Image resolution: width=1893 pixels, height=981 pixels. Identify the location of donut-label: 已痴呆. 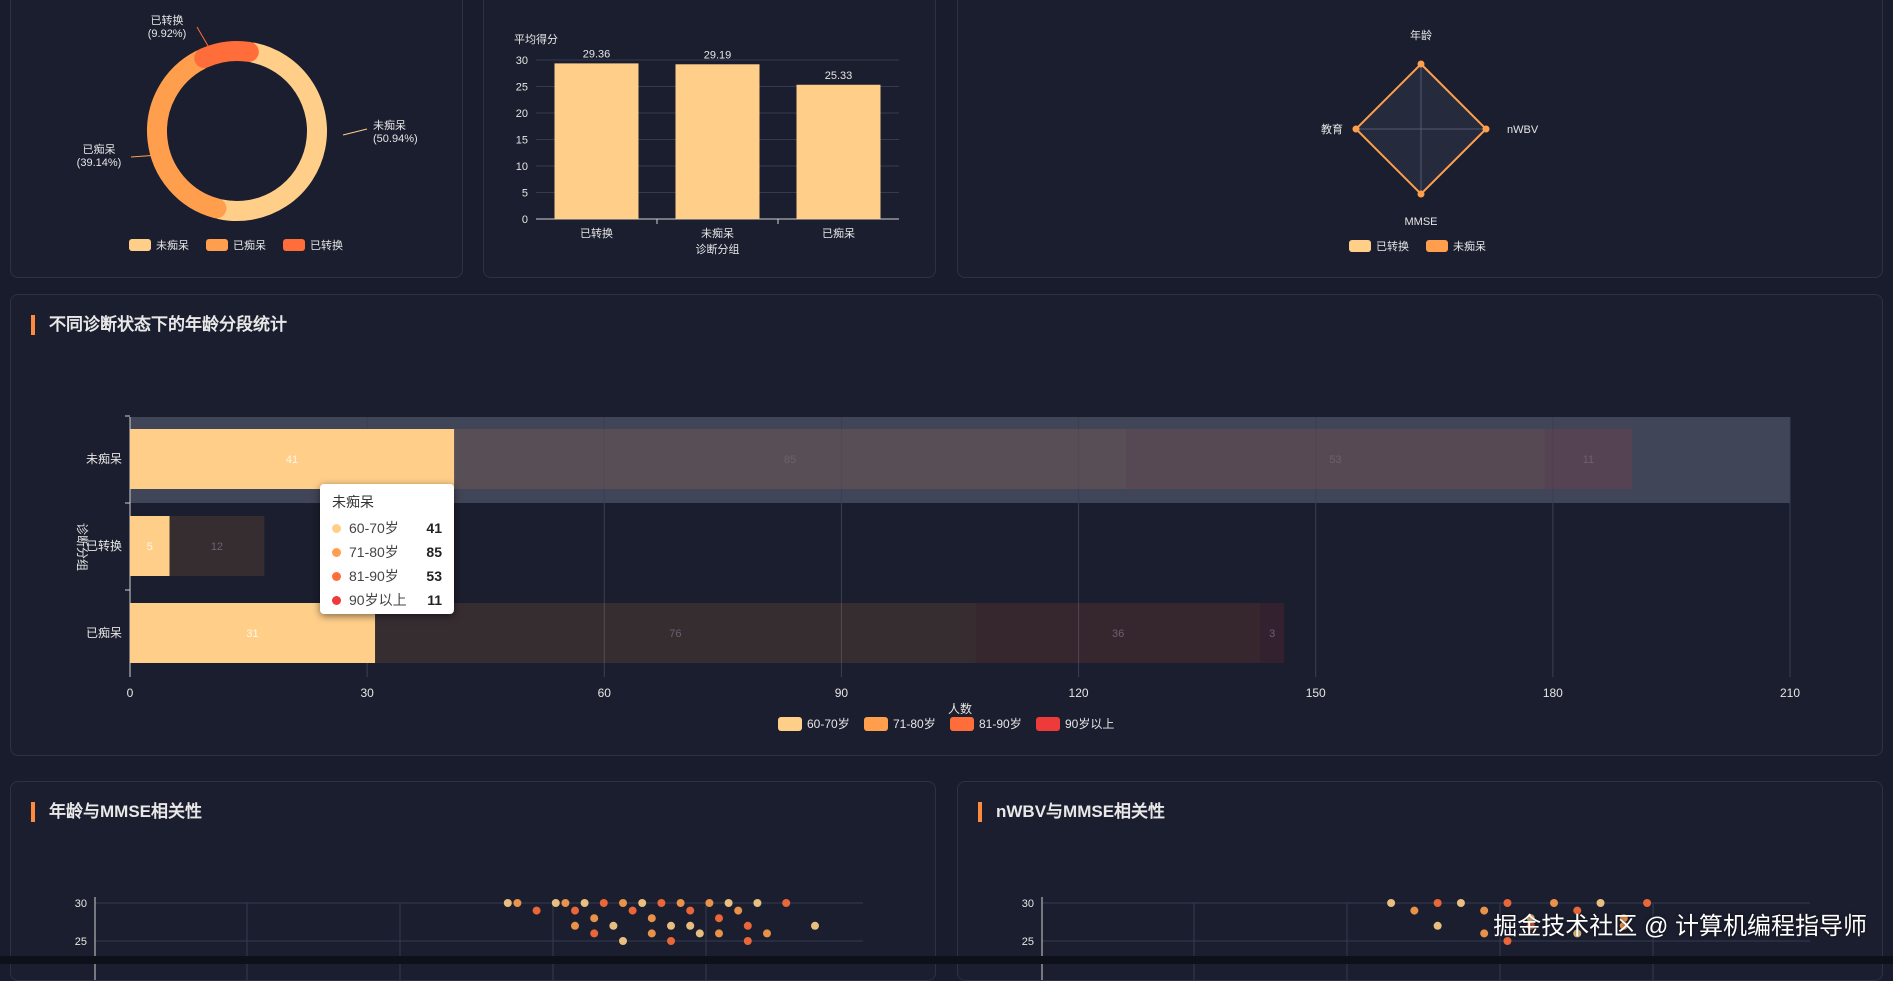
(99, 149).